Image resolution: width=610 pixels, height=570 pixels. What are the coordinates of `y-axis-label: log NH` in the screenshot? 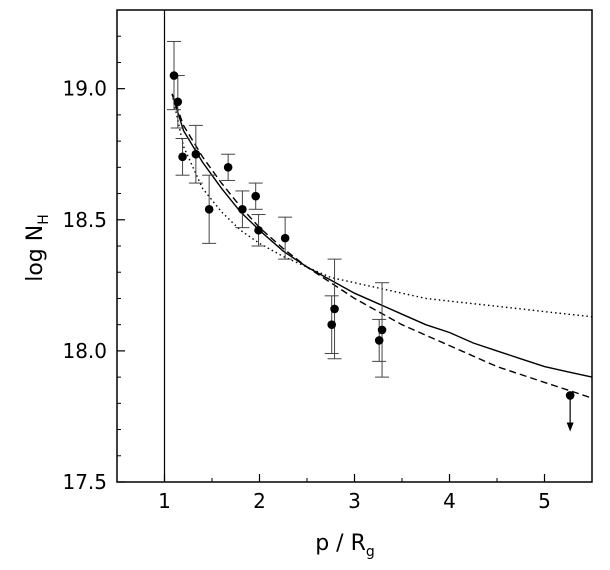 It's located at (37, 248).